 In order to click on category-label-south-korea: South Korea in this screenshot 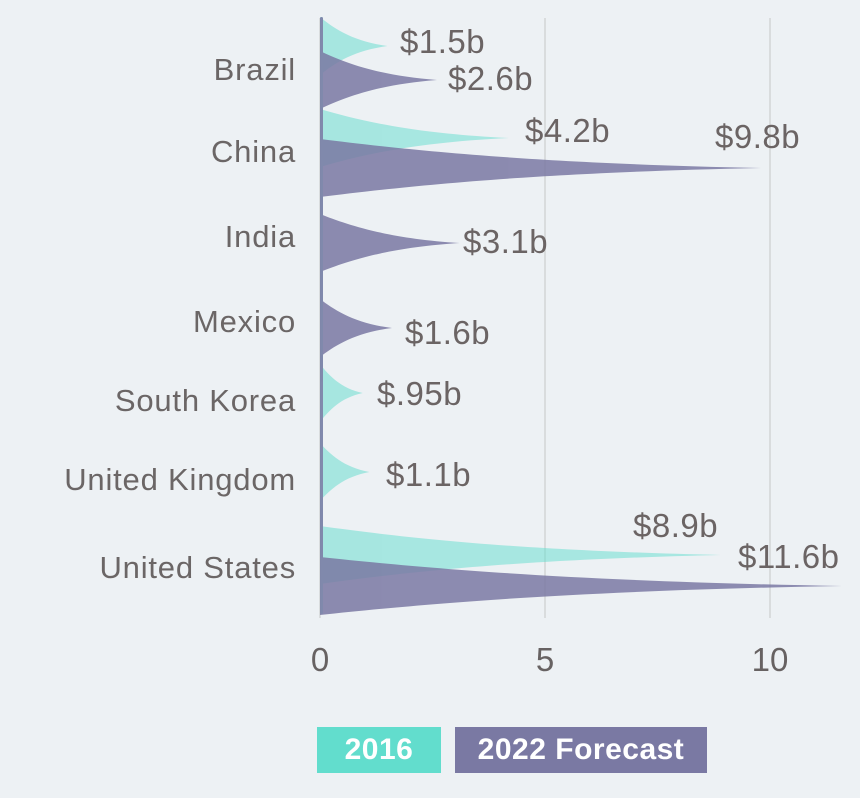, I will do `click(205, 400)`.